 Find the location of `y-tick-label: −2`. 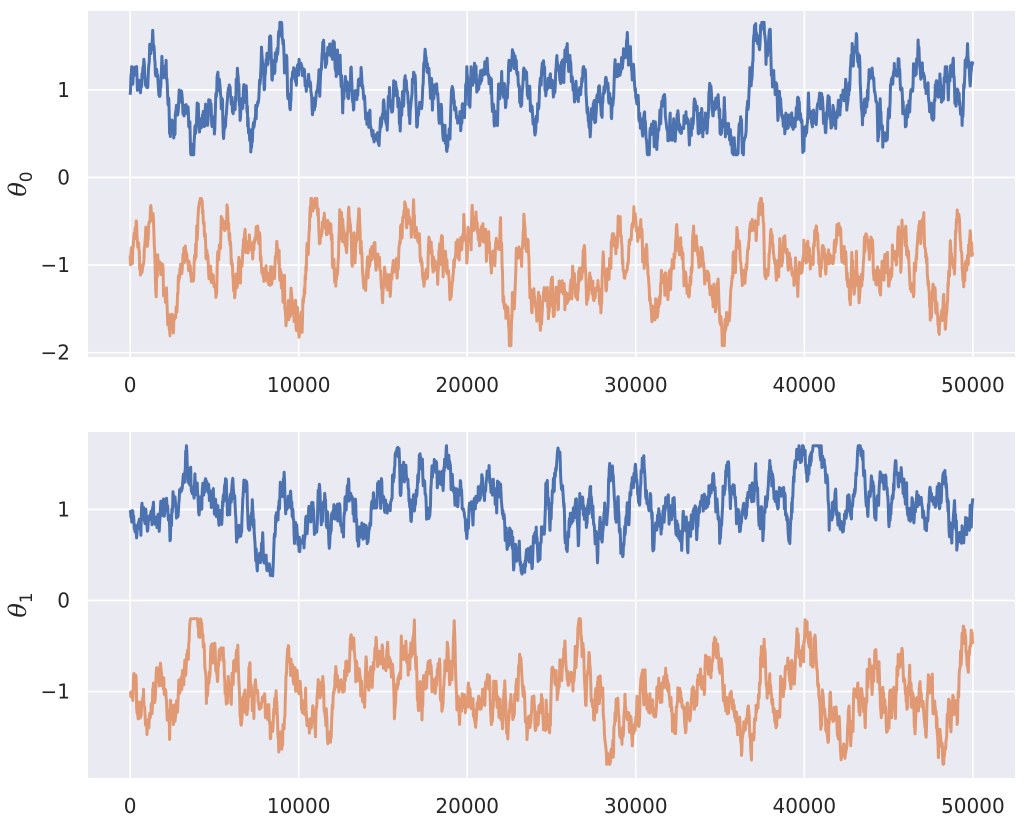

y-tick-label: −2 is located at coordinates (55, 353).